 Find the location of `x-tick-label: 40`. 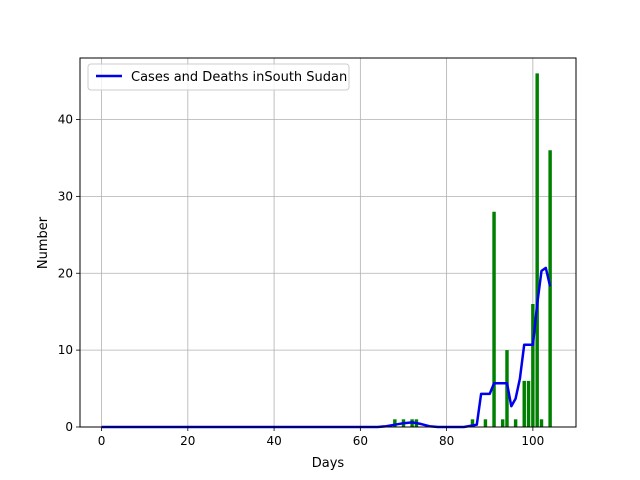

x-tick-label: 40 is located at coordinates (273, 441).